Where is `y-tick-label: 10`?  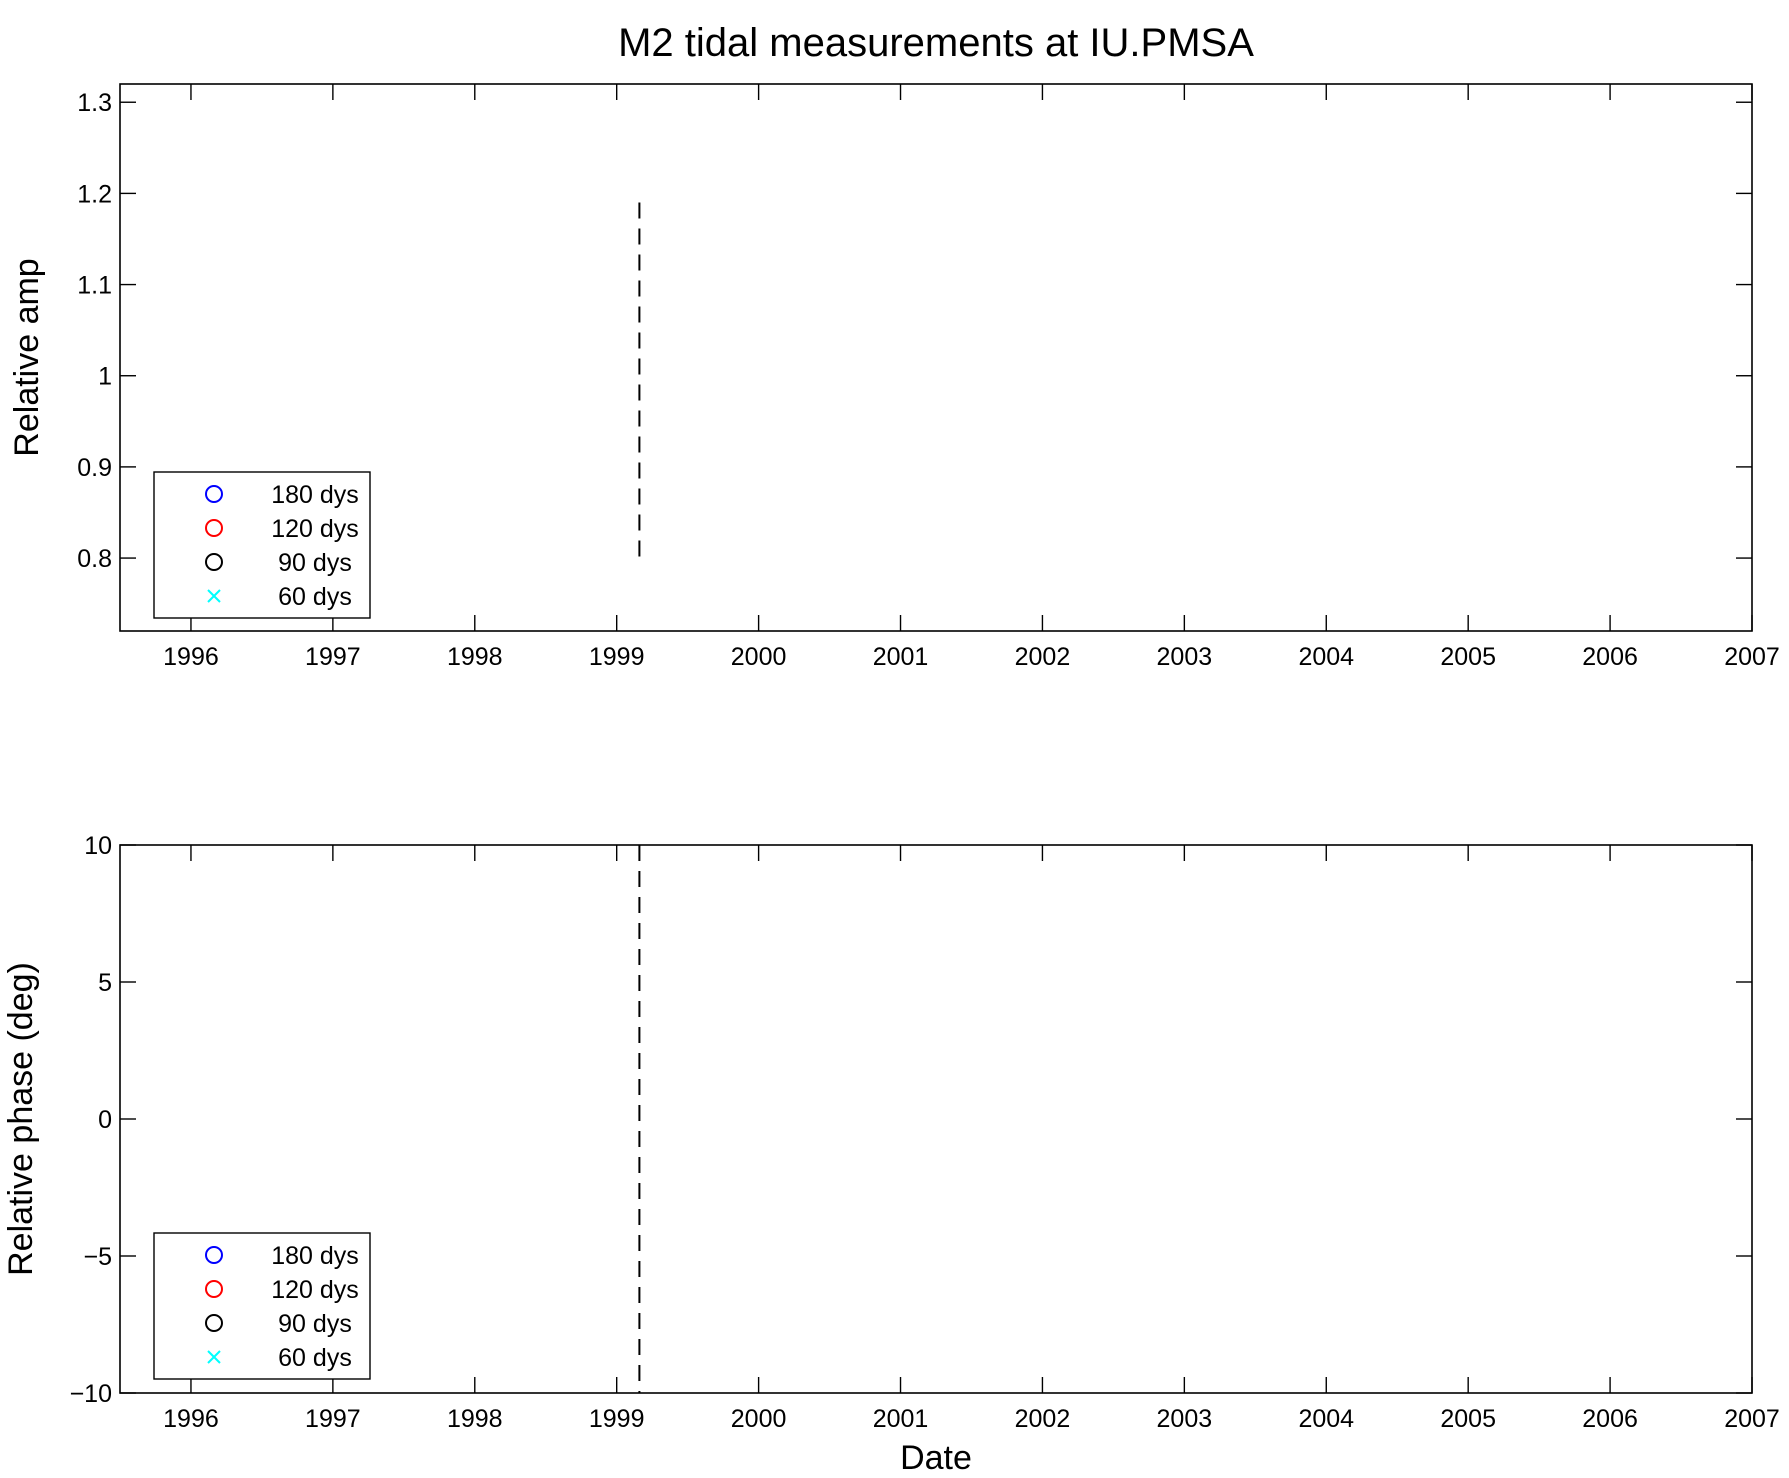
y-tick-label: 10 is located at coordinates (98, 846).